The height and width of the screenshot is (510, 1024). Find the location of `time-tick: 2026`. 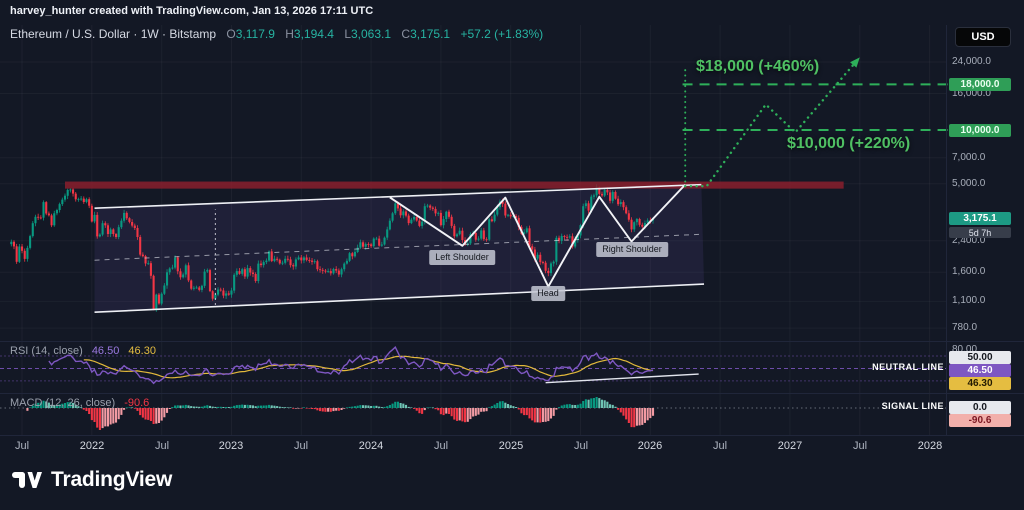

time-tick: 2026 is located at coordinates (650, 446).